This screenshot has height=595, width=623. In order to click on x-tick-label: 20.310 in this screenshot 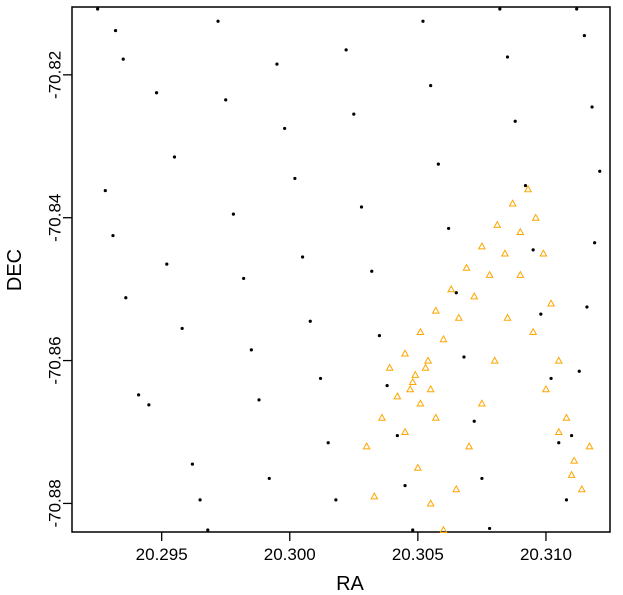, I will do `click(546, 554)`.